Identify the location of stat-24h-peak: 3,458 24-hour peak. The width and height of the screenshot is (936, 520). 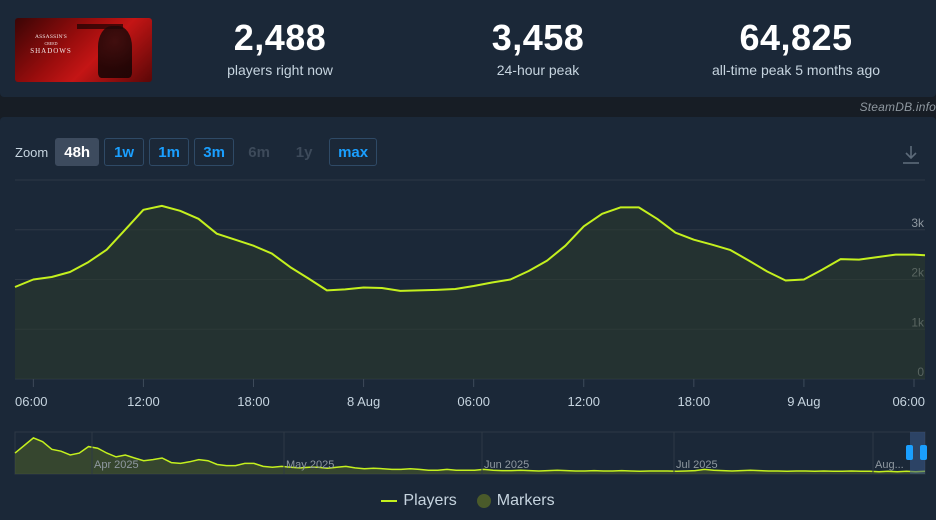
(538, 48).